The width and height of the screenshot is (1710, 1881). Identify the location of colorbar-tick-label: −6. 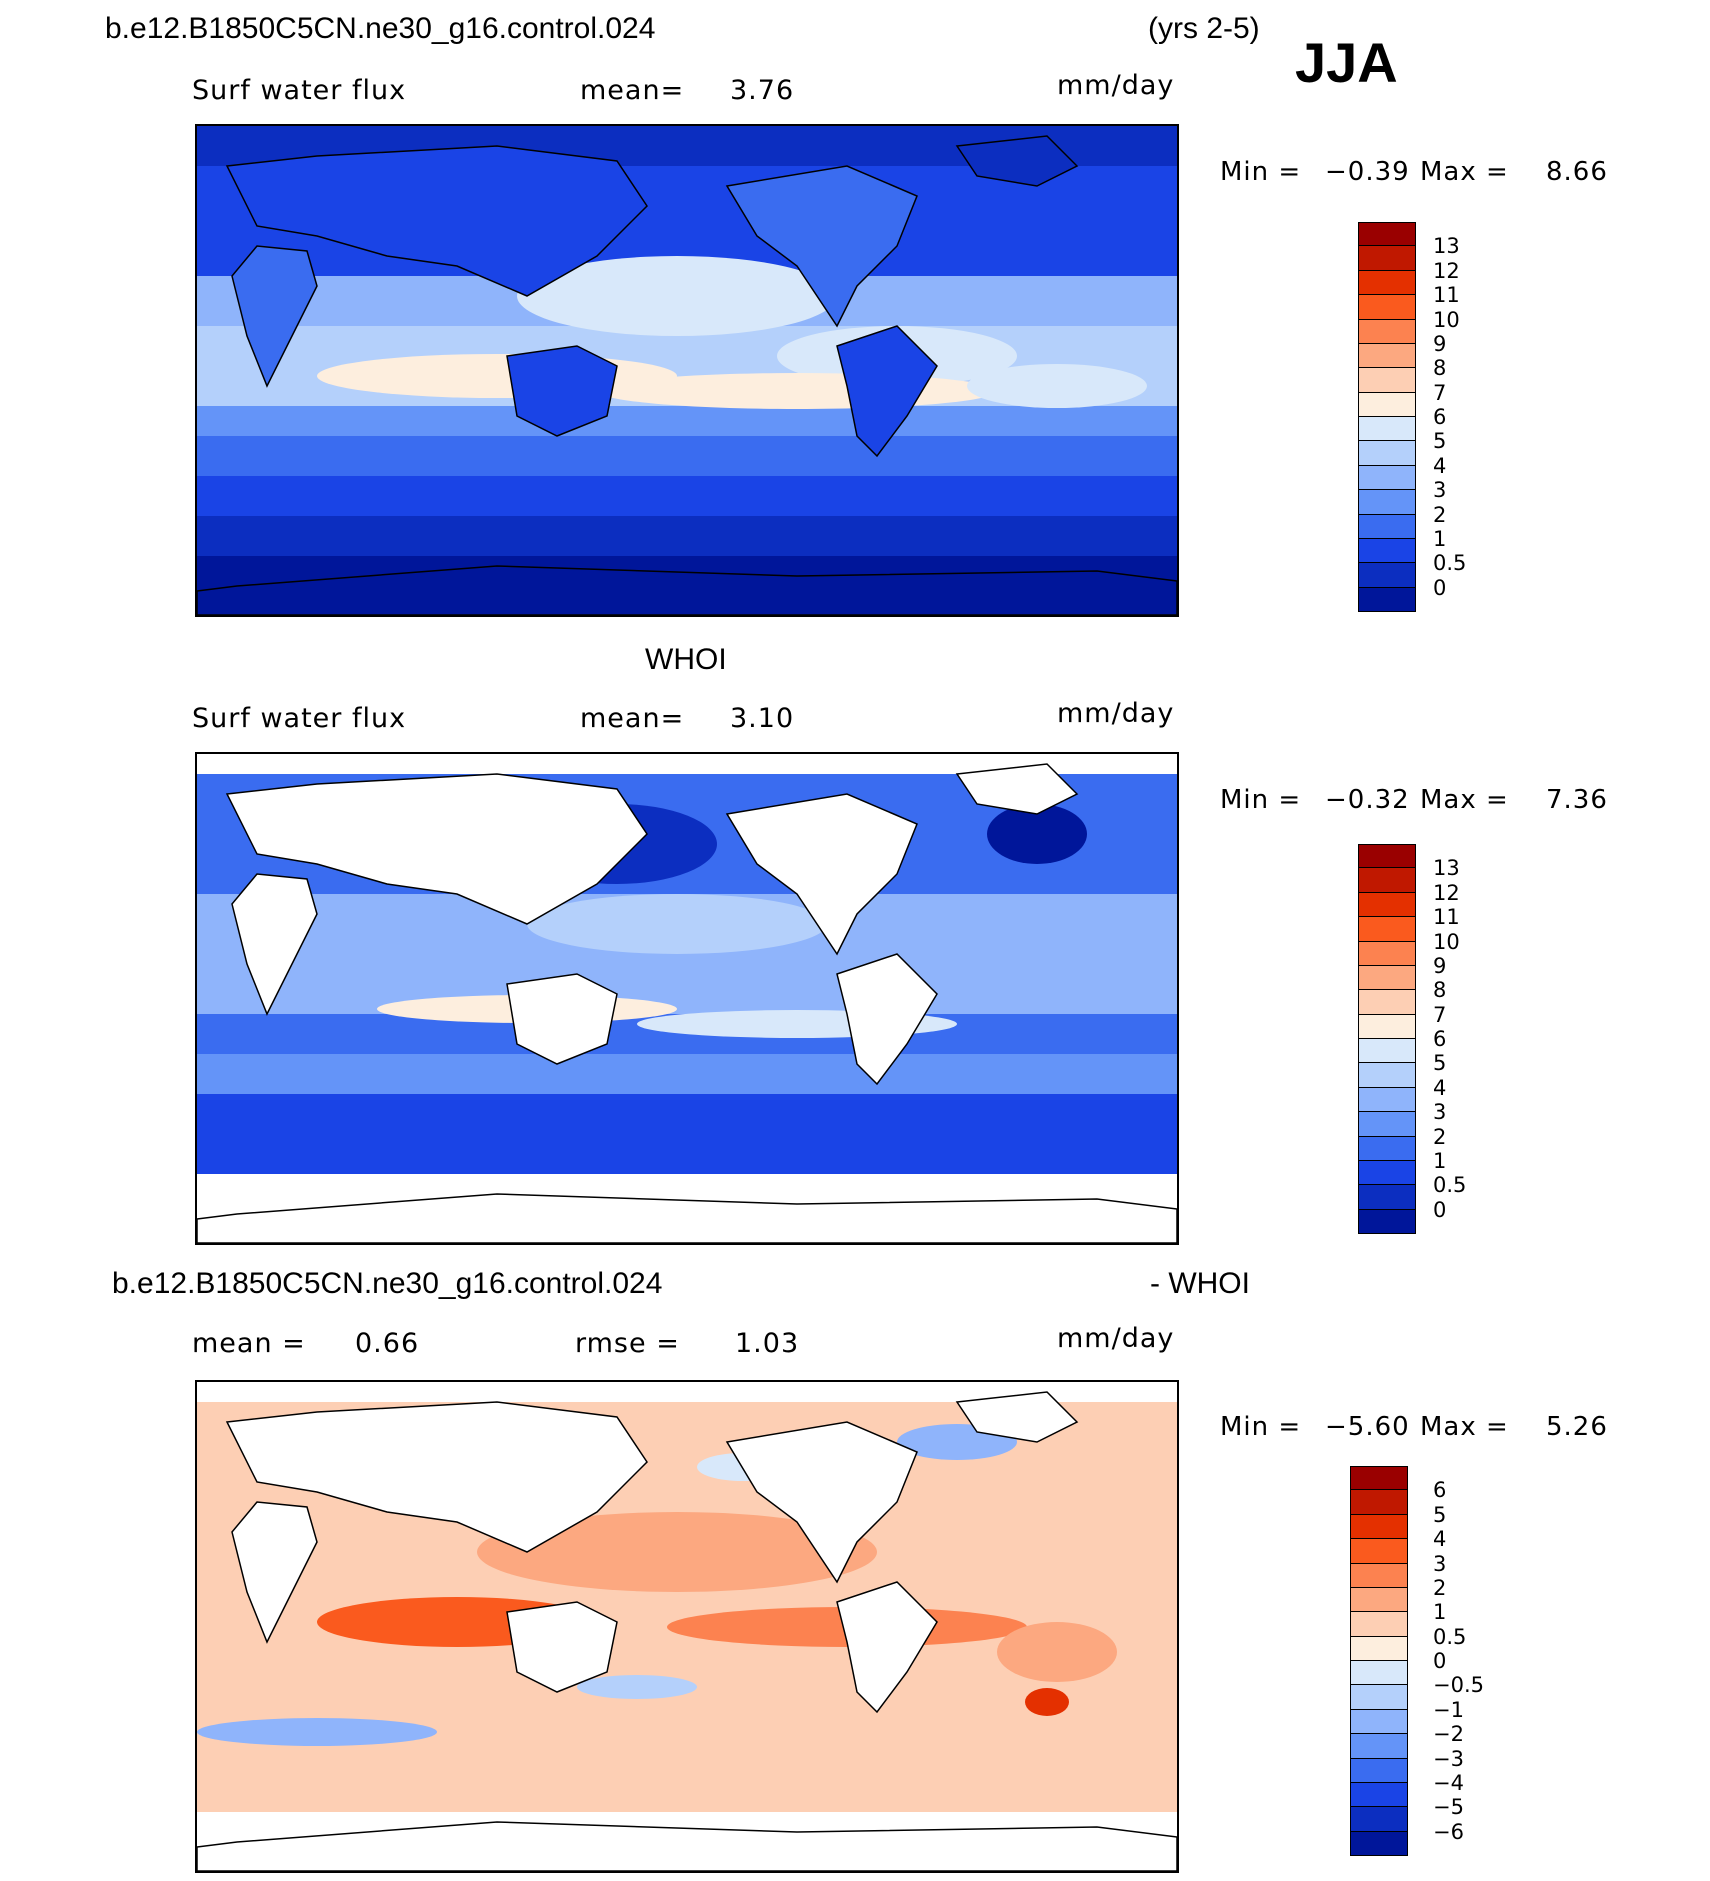
(1448, 1831).